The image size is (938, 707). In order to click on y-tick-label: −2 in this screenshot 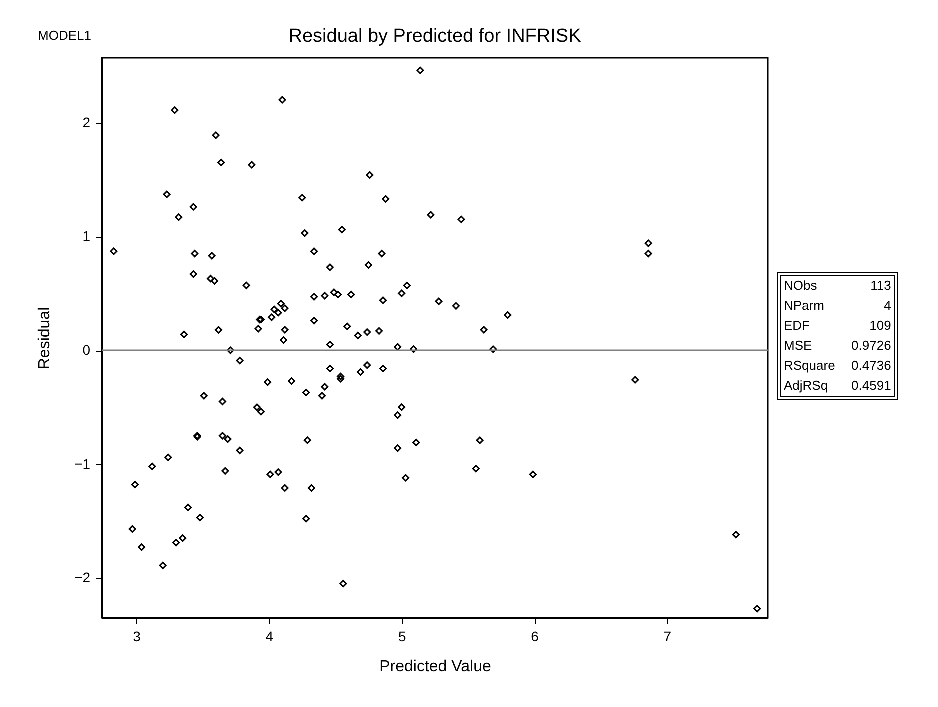, I will do `click(82, 578)`.